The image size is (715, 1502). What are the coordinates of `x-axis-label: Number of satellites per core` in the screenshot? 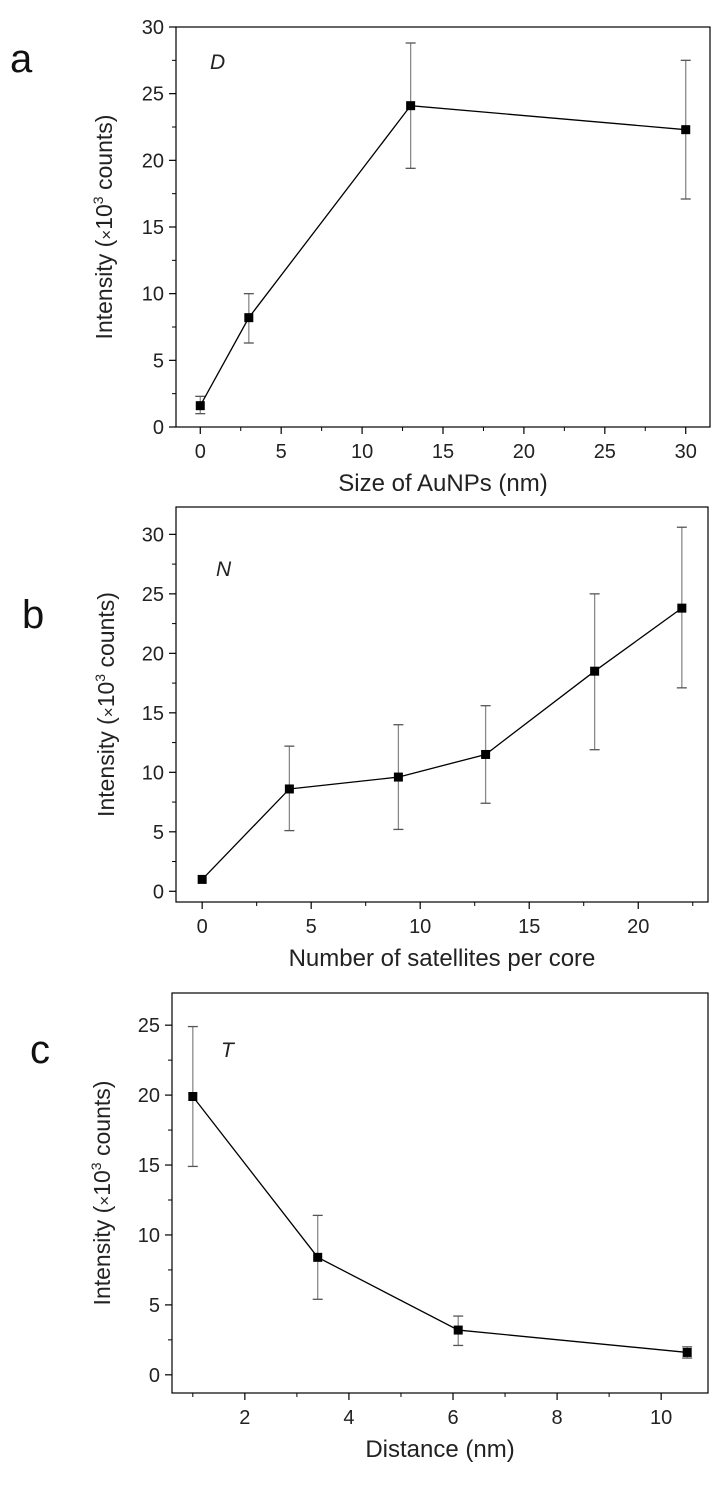 It's located at (442, 958).